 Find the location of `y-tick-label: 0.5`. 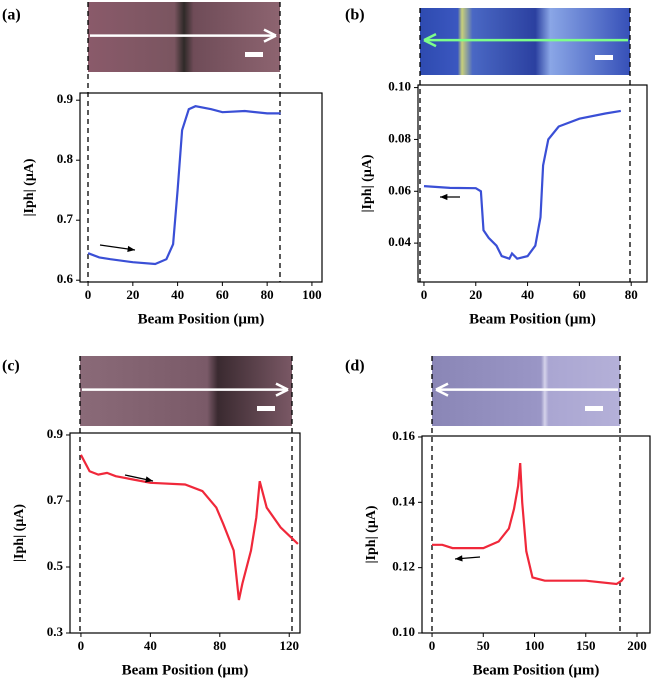

y-tick-label: 0.5 is located at coordinates (55, 565).